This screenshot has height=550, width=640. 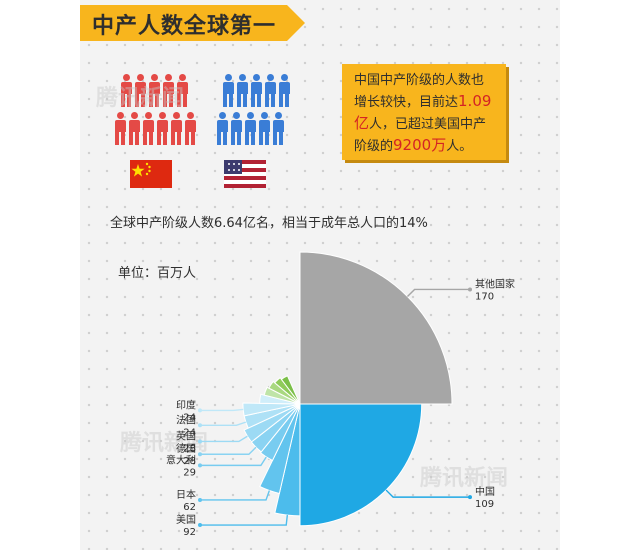 I want to click on slice-value-label: 170, so click(x=484, y=296).